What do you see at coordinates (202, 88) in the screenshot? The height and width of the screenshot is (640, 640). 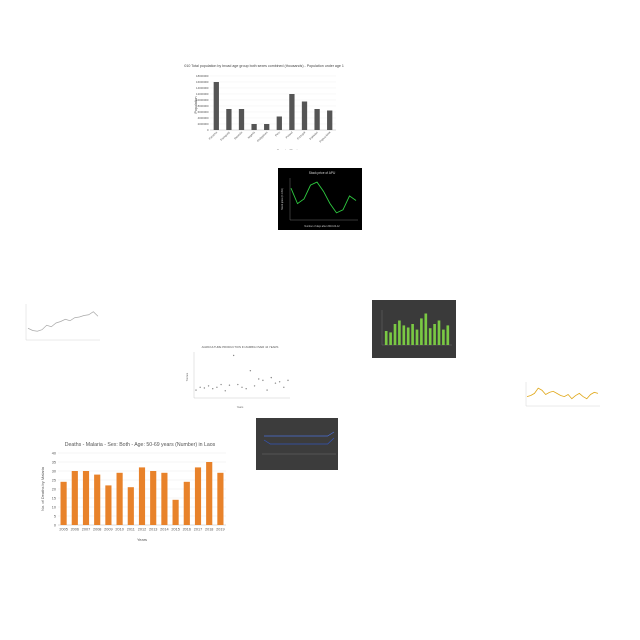 I see `y-tick-label: 14000000` at bounding box center [202, 88].